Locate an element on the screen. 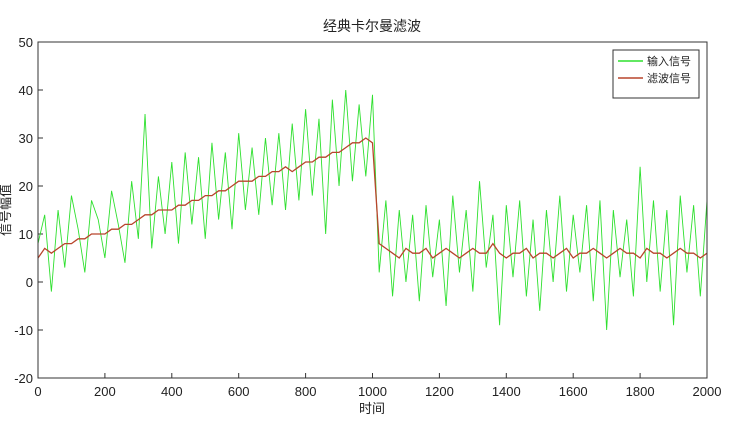  x-tick-label: 1800 is located at coordinates (640, 391).